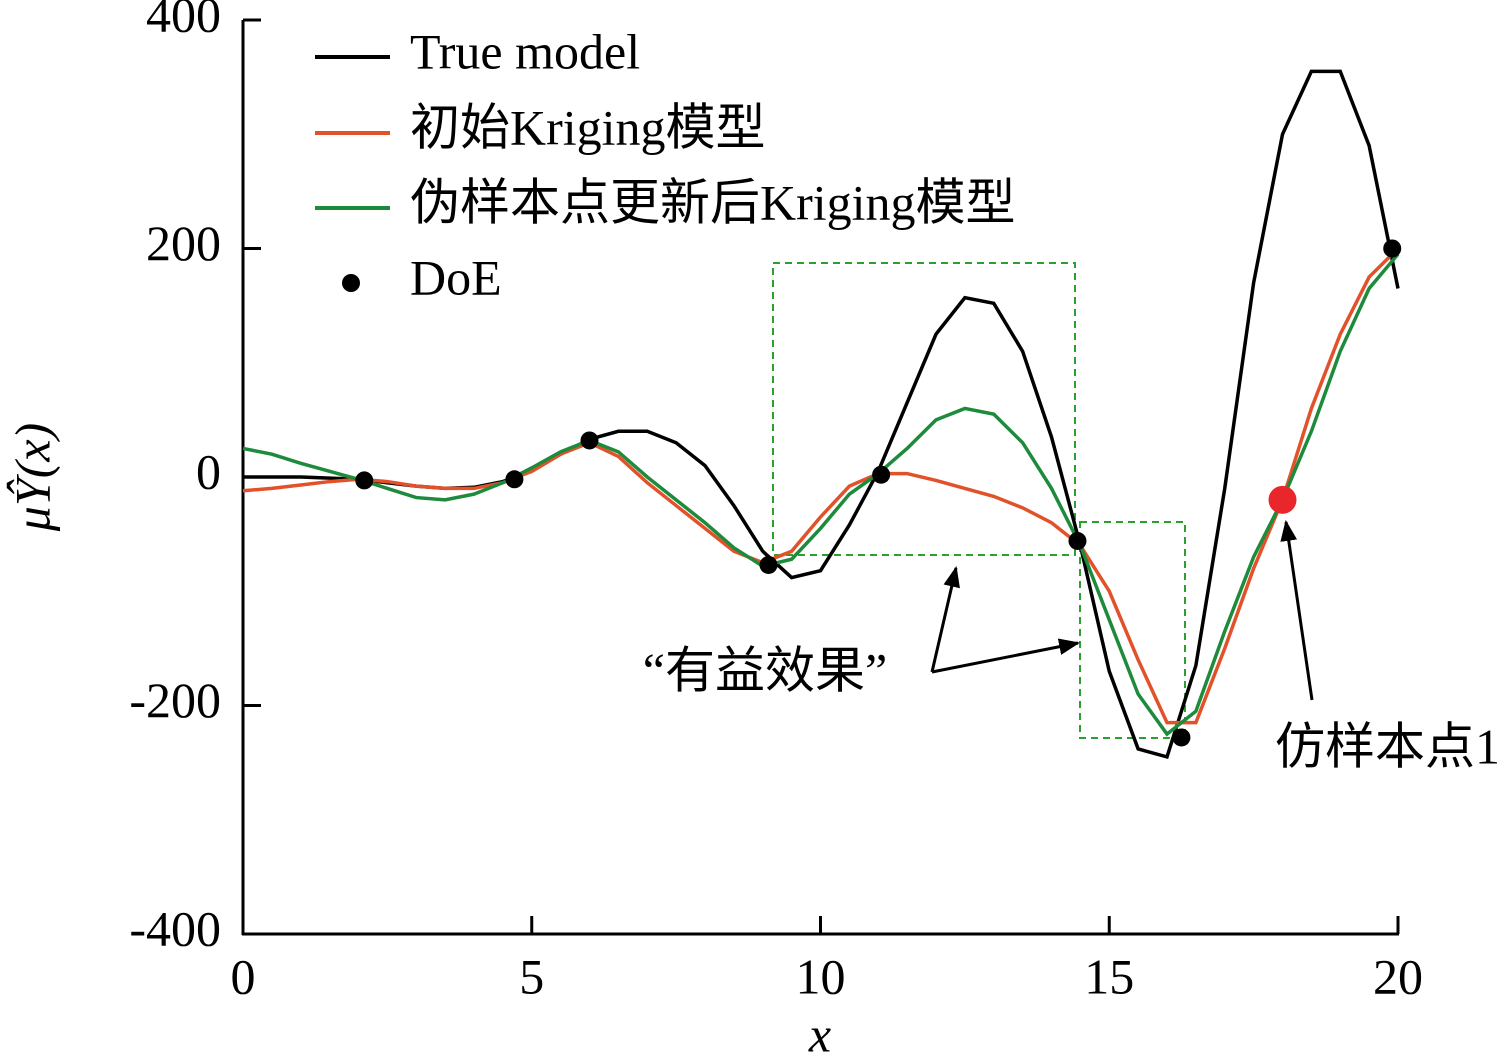 The width and height of the screenshot is (1503, 1060). I want to click on x-axis-label: x, so click(819, 1033).